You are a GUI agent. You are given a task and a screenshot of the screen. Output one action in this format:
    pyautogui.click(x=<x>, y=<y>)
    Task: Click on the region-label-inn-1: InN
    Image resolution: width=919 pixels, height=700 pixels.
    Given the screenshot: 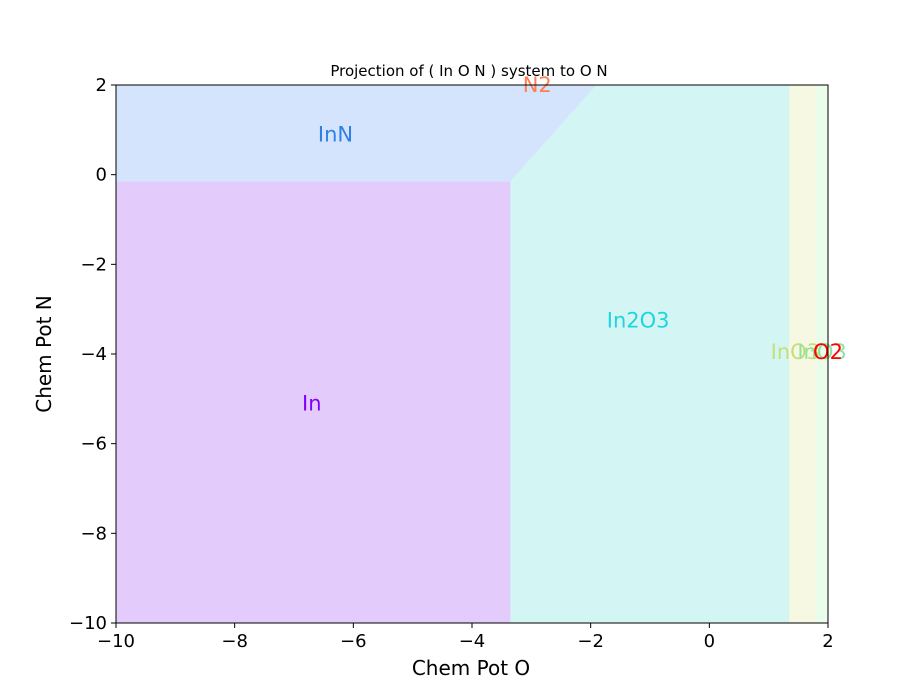 What is the action you would take?
    pyautogui.click(x=335, y=134)
    